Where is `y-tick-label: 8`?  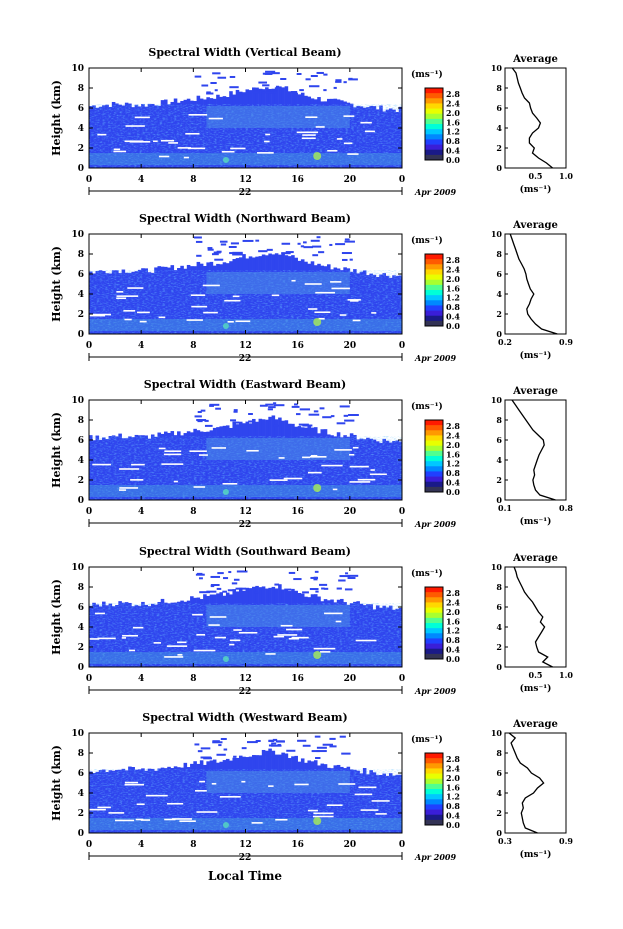 y-tick-label: 8 is located at coordinates (81, 89).